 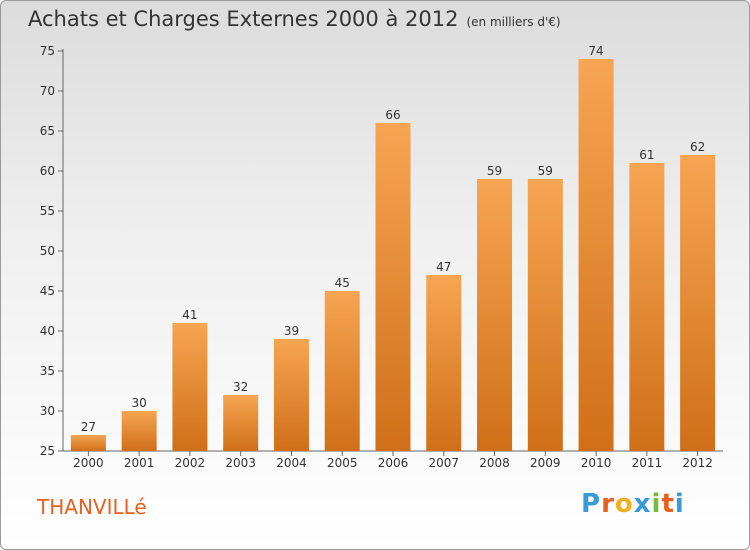 I want to click on value-label-2010: 74, so click(x=595, y=51).